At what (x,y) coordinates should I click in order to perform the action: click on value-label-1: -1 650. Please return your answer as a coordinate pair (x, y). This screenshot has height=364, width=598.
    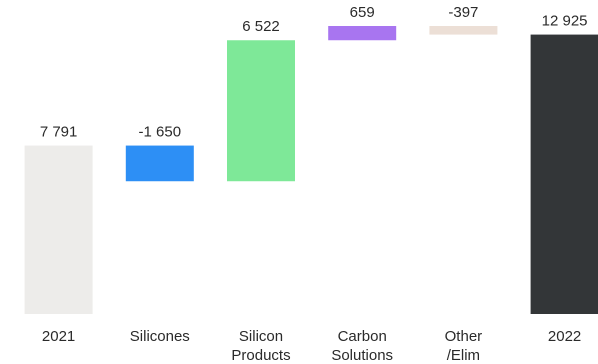
    Looking at the image, I should click on (160, 132).